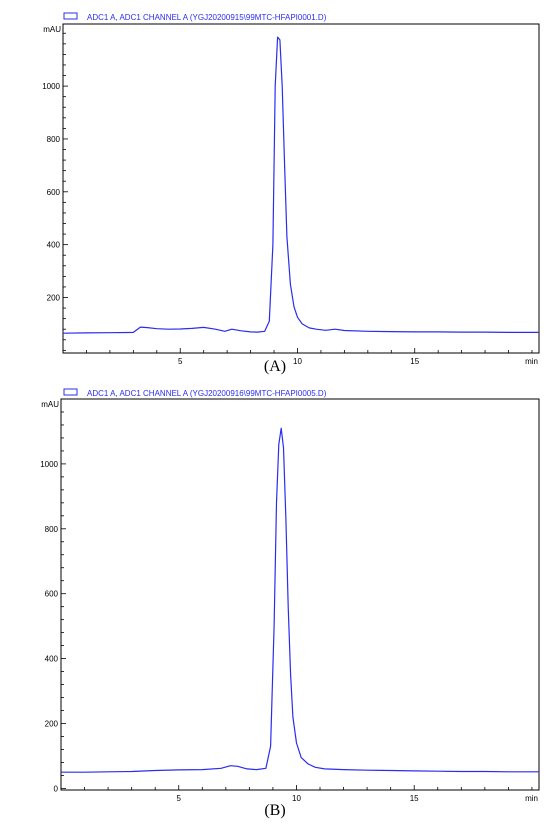  I want to click on caption-b: (B), so click(275, 810).